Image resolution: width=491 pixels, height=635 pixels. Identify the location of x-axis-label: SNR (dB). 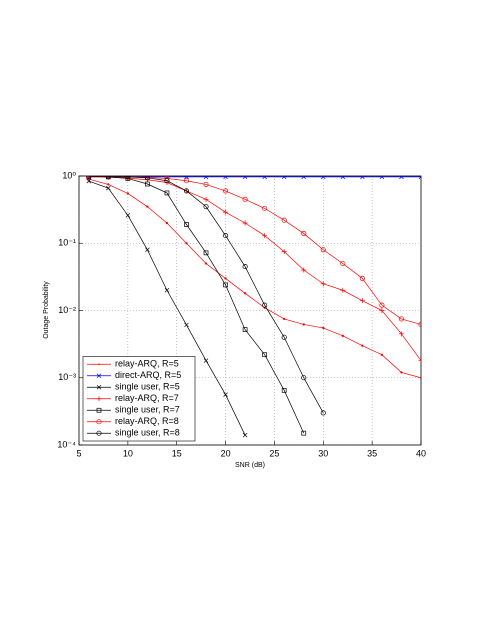
(250, 465).